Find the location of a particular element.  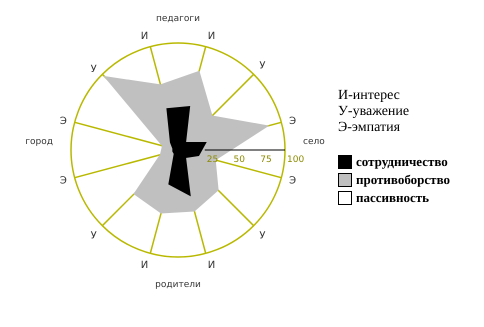

y-tick-label: 50 is located at coordinates (240, 160).